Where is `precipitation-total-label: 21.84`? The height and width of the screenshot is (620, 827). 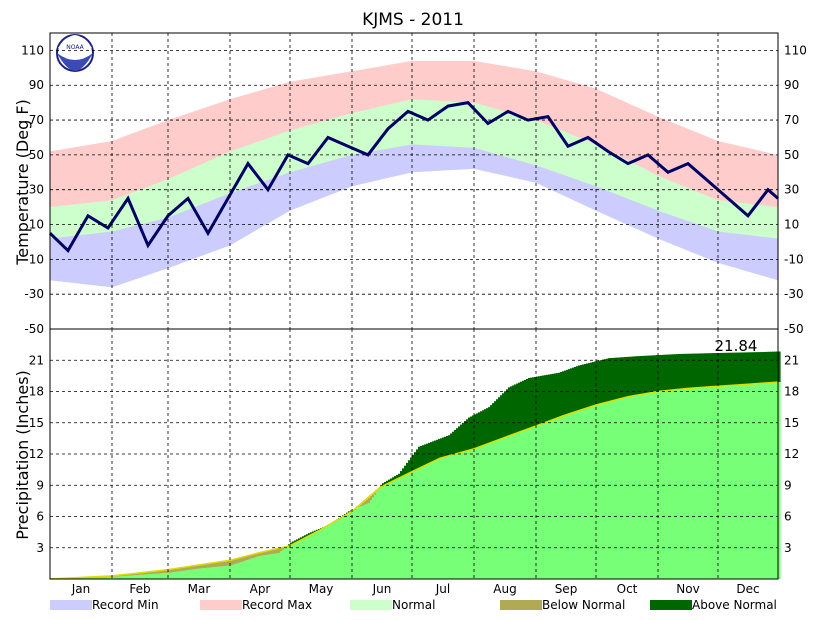 precipitation-total-label: 21.84 is located at coordinates (736, 346).